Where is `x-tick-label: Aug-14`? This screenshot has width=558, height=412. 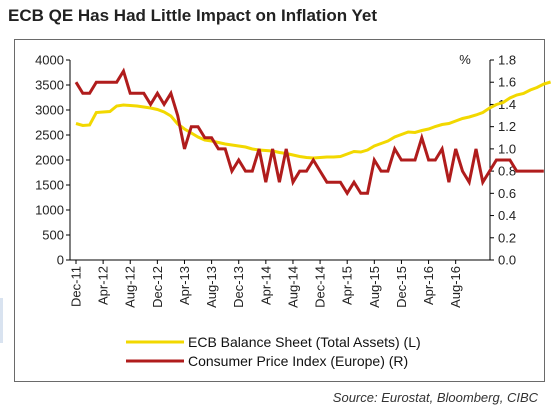 x-tick-label: Aug-14 is located at coordinates (292, 287).